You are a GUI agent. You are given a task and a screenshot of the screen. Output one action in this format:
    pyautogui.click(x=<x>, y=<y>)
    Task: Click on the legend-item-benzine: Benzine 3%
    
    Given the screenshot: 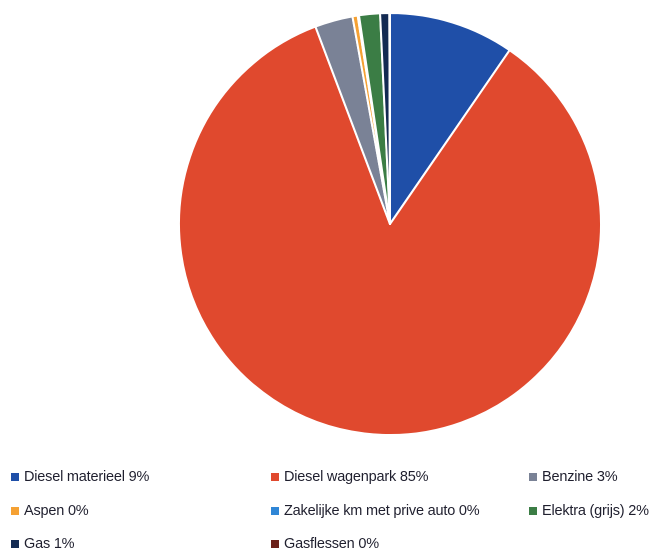 What is the action you would take?
    pyautogui.click(x=573, y=477)
    